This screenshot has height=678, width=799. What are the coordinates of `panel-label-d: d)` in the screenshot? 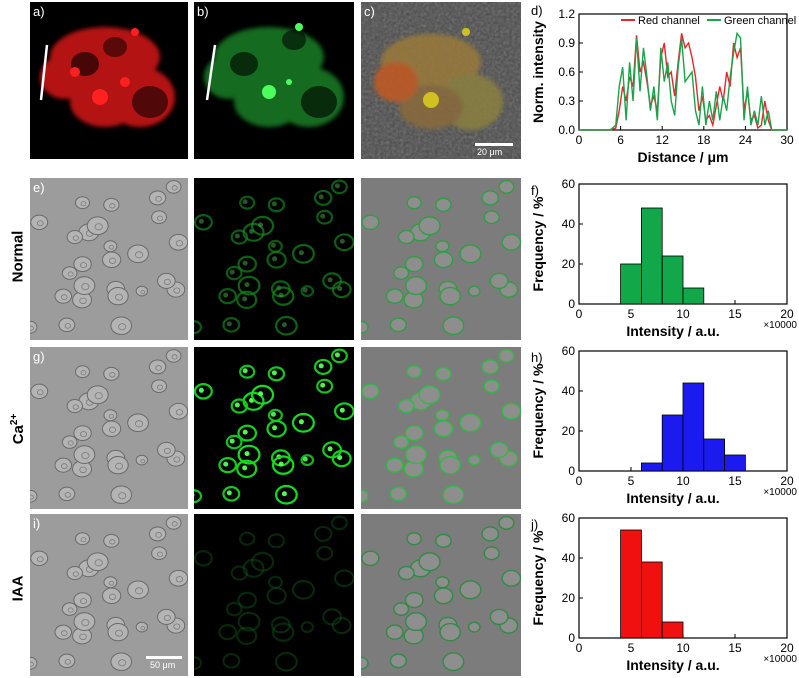 It's located at (537, 10).